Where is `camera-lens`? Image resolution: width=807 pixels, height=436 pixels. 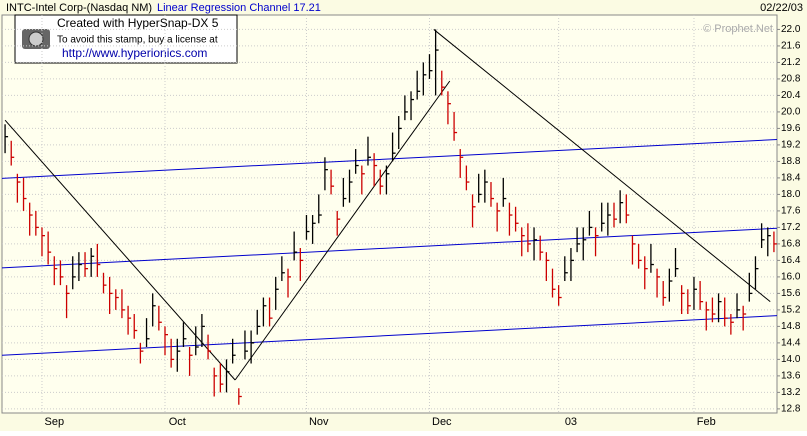 camera-lens is located at coordinates (36, 39).